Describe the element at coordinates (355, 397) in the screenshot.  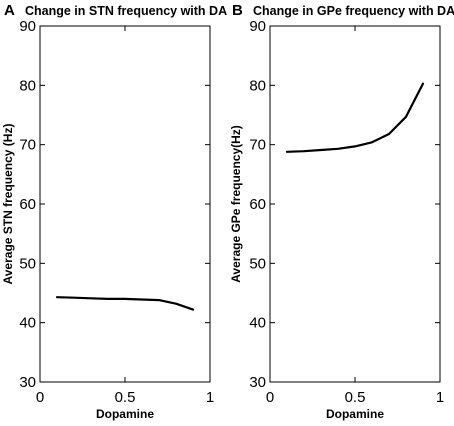
I see `panel-b-xtick-label-0.5: 0.5` at that location.